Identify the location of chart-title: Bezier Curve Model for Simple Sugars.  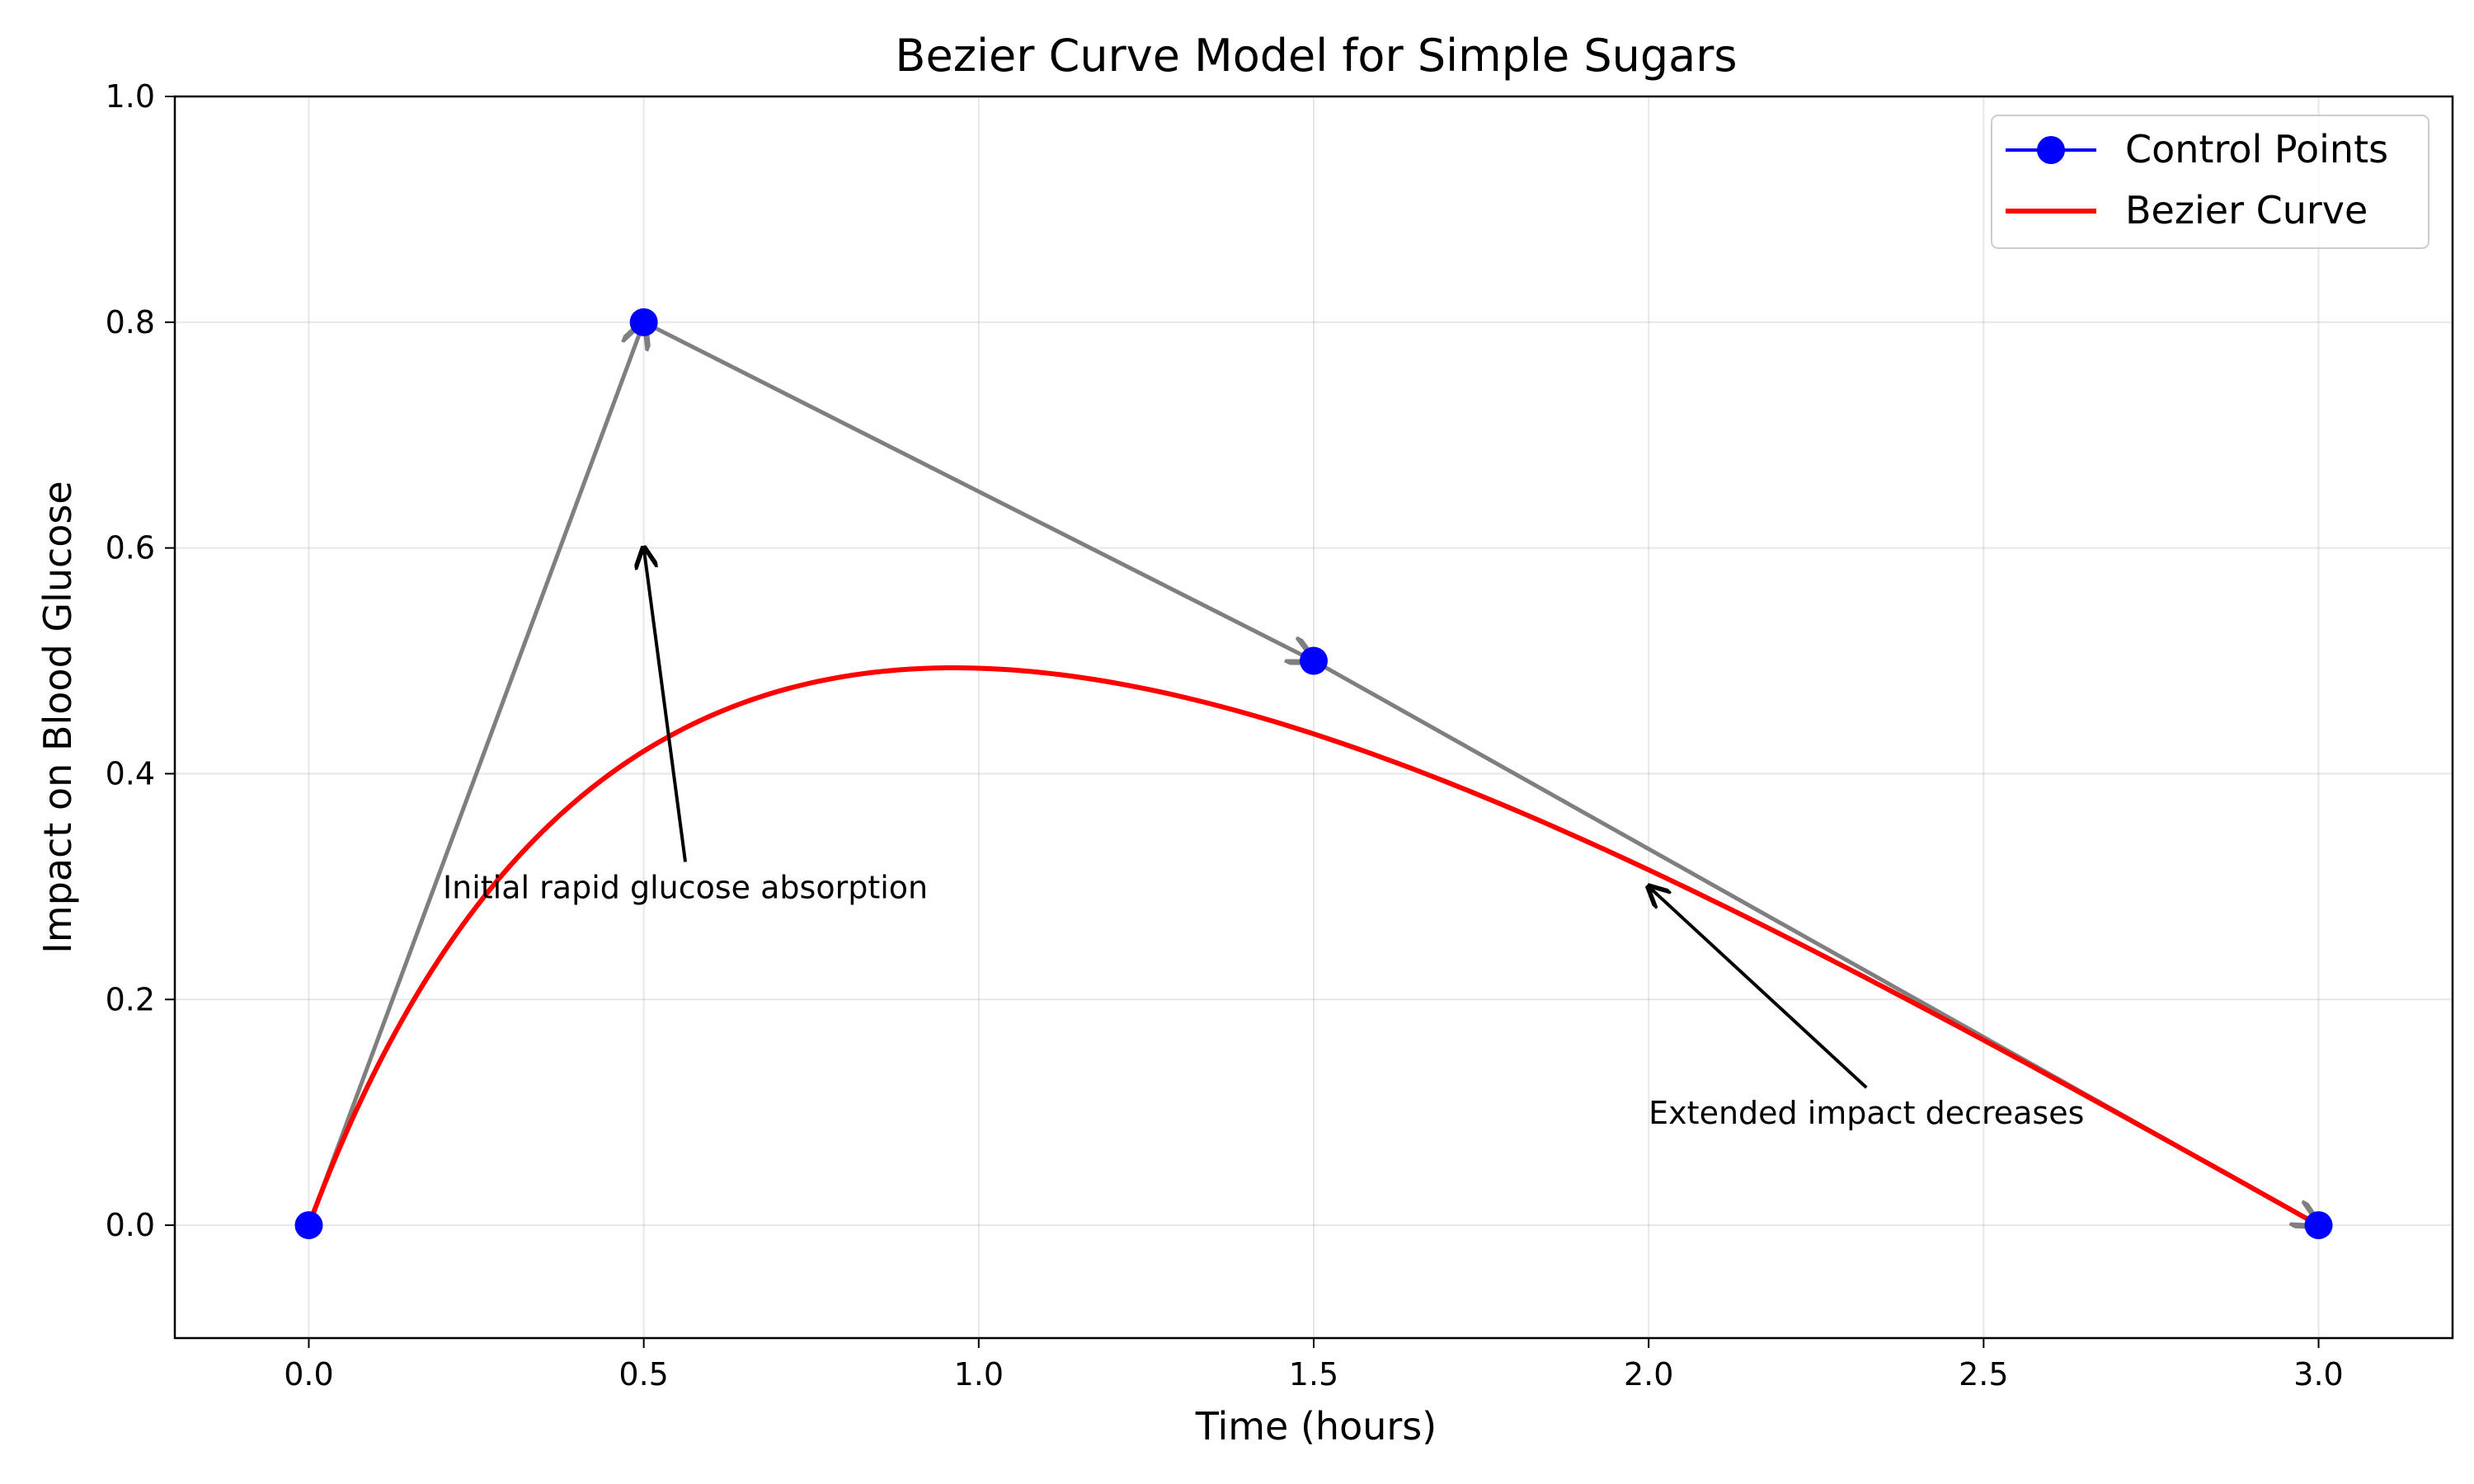
(1316, 56).